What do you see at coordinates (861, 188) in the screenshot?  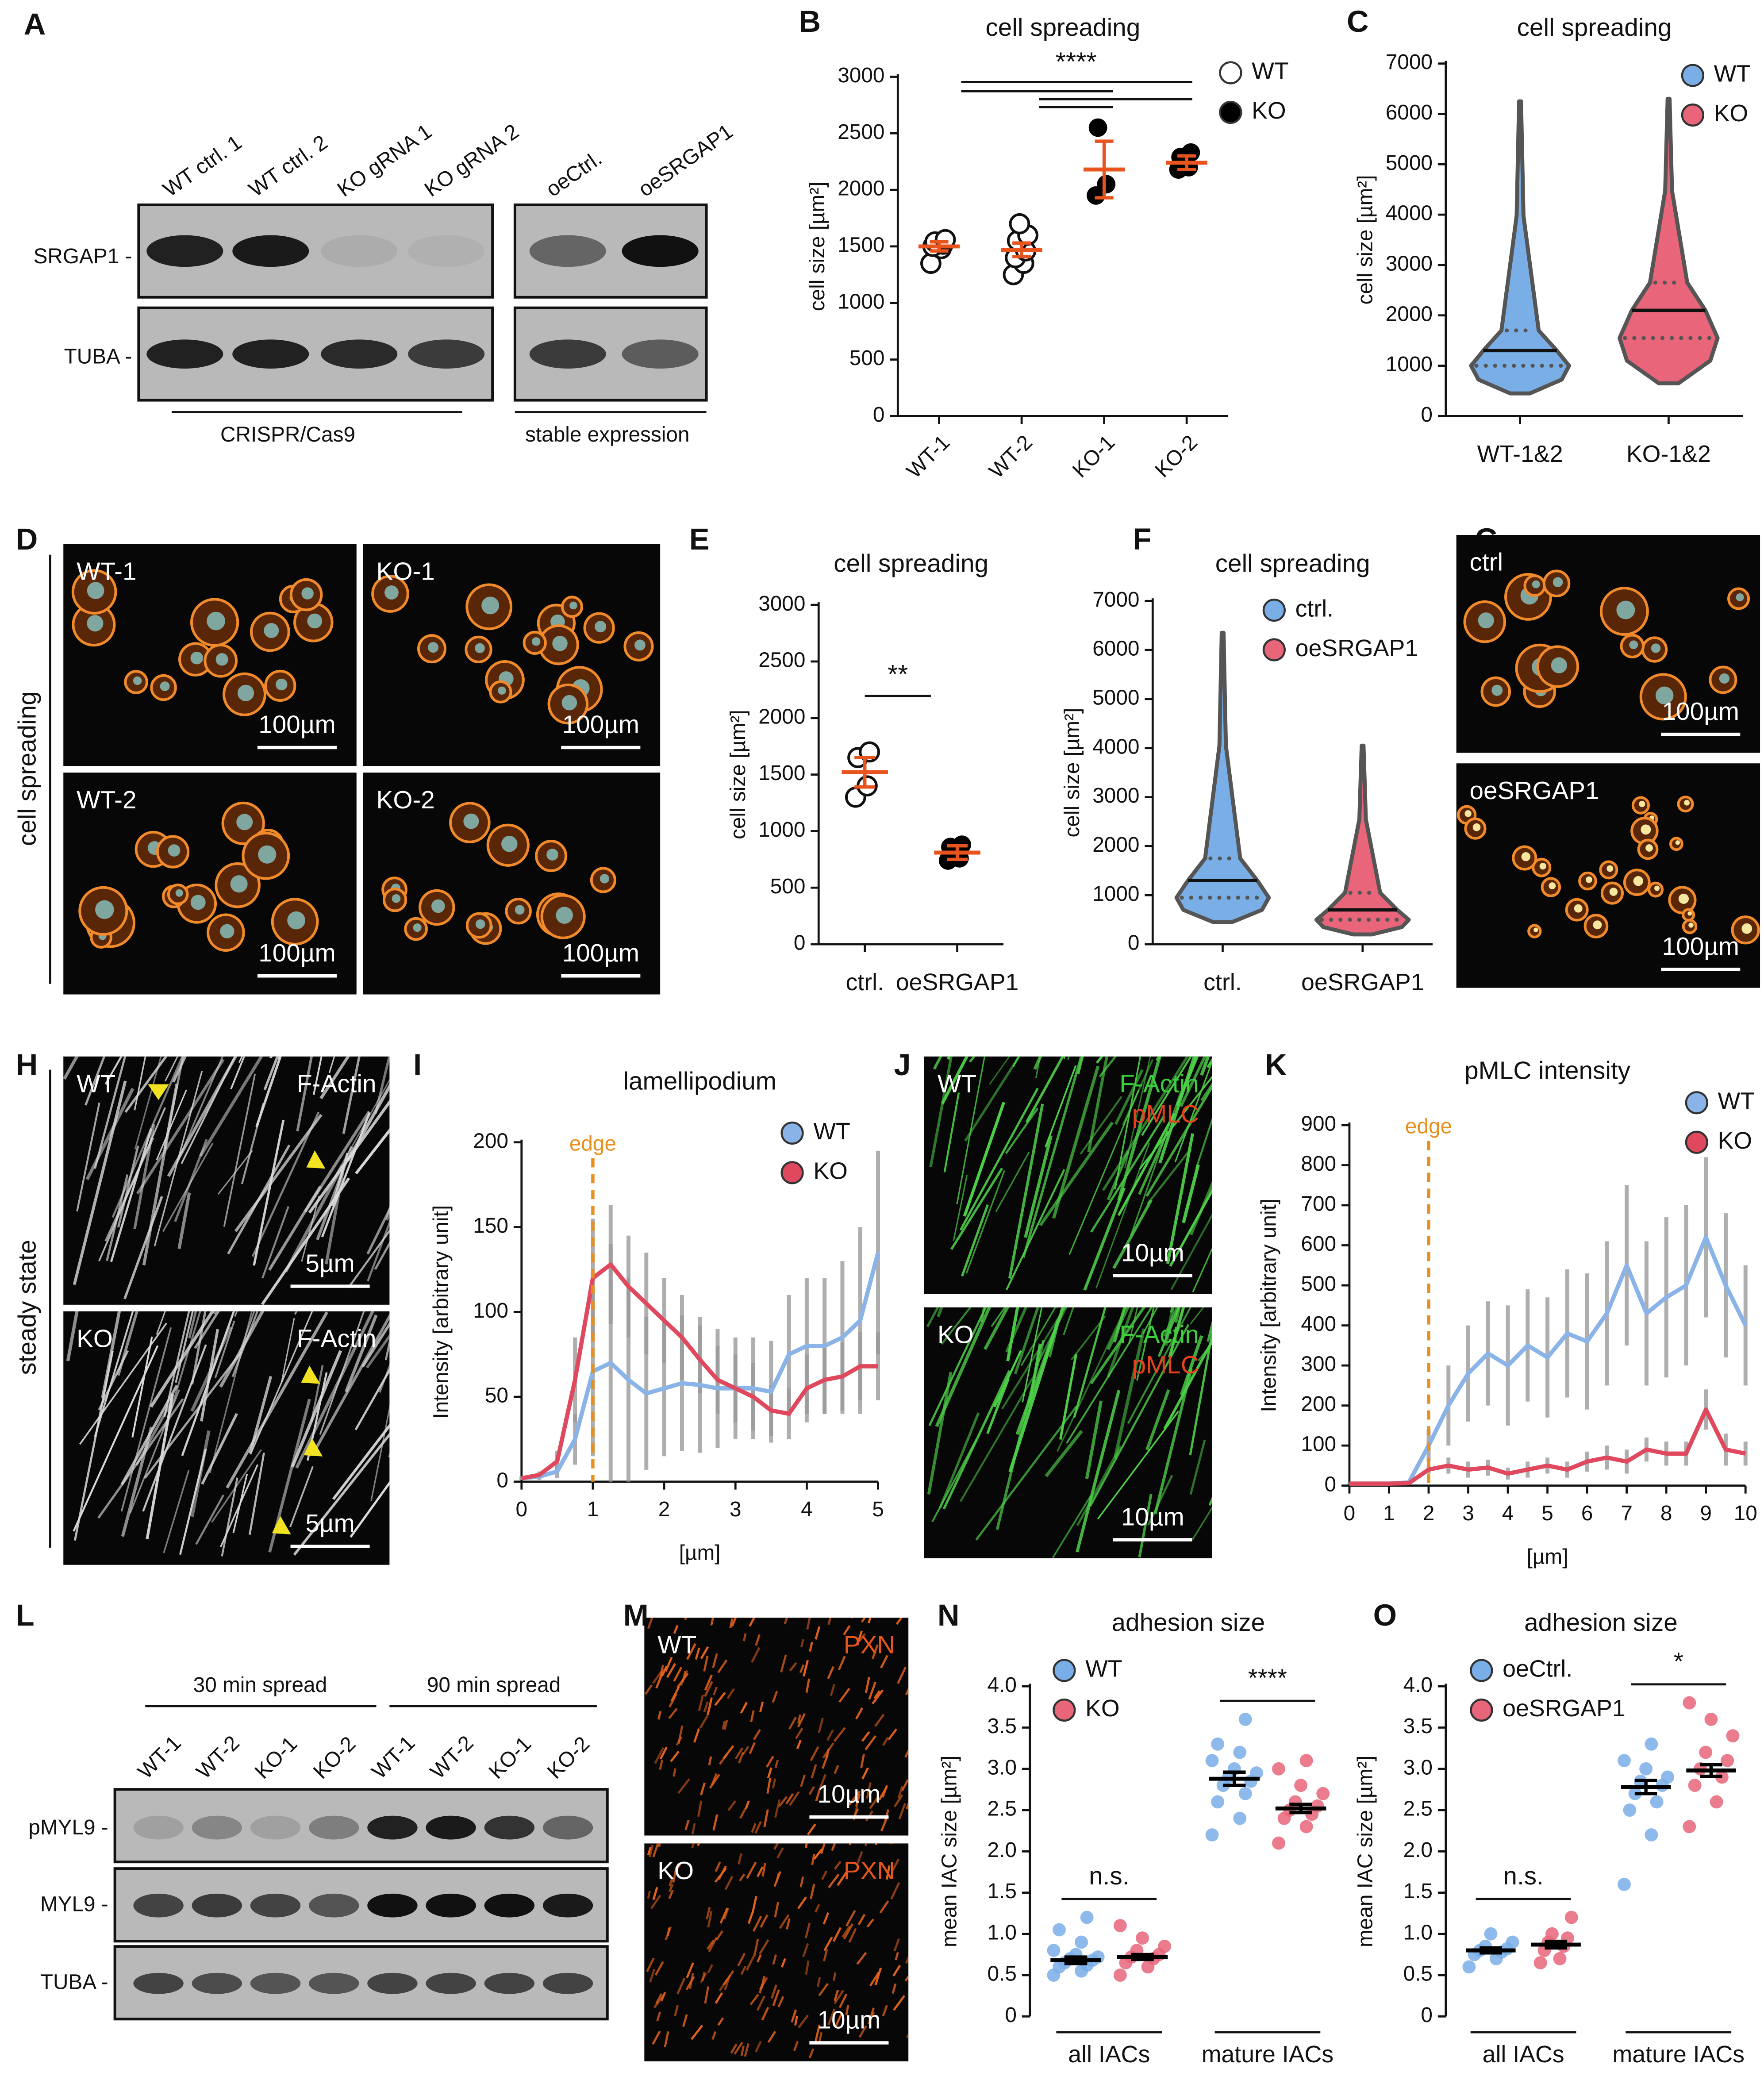 I see `y-tick-label: 2000` at bounding box center [861, 188].